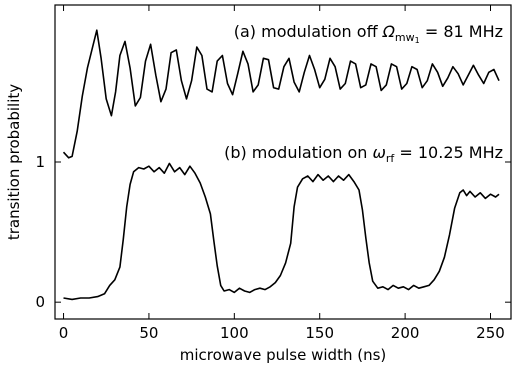  I want to click on annotation-b-prefix: (b) modulation on, so click(298, 152).